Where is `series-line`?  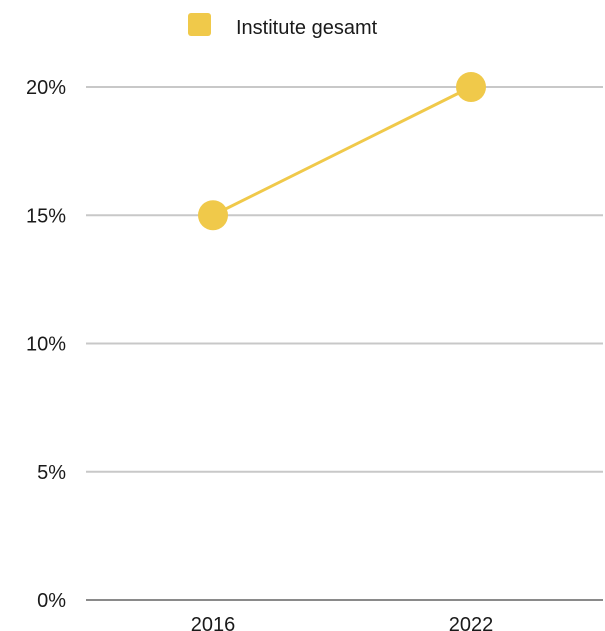 series-line is located at coordinates (342, 151).